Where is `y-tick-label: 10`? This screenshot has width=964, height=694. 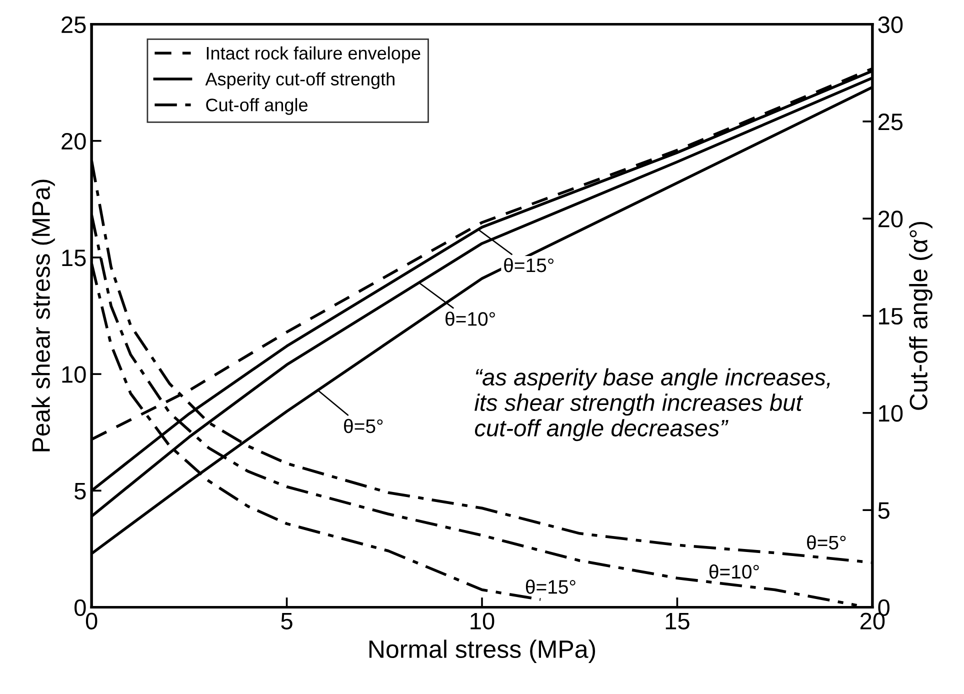 y-tick-label: 10 is located at coordinates (74, 374).